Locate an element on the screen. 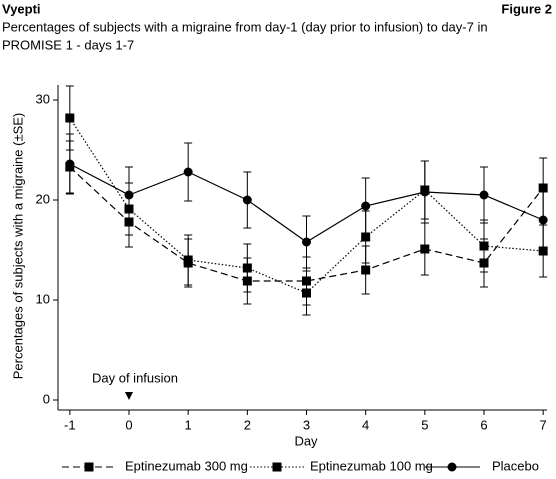  x-tick-label: 6 is located at coordinates (483, 424).